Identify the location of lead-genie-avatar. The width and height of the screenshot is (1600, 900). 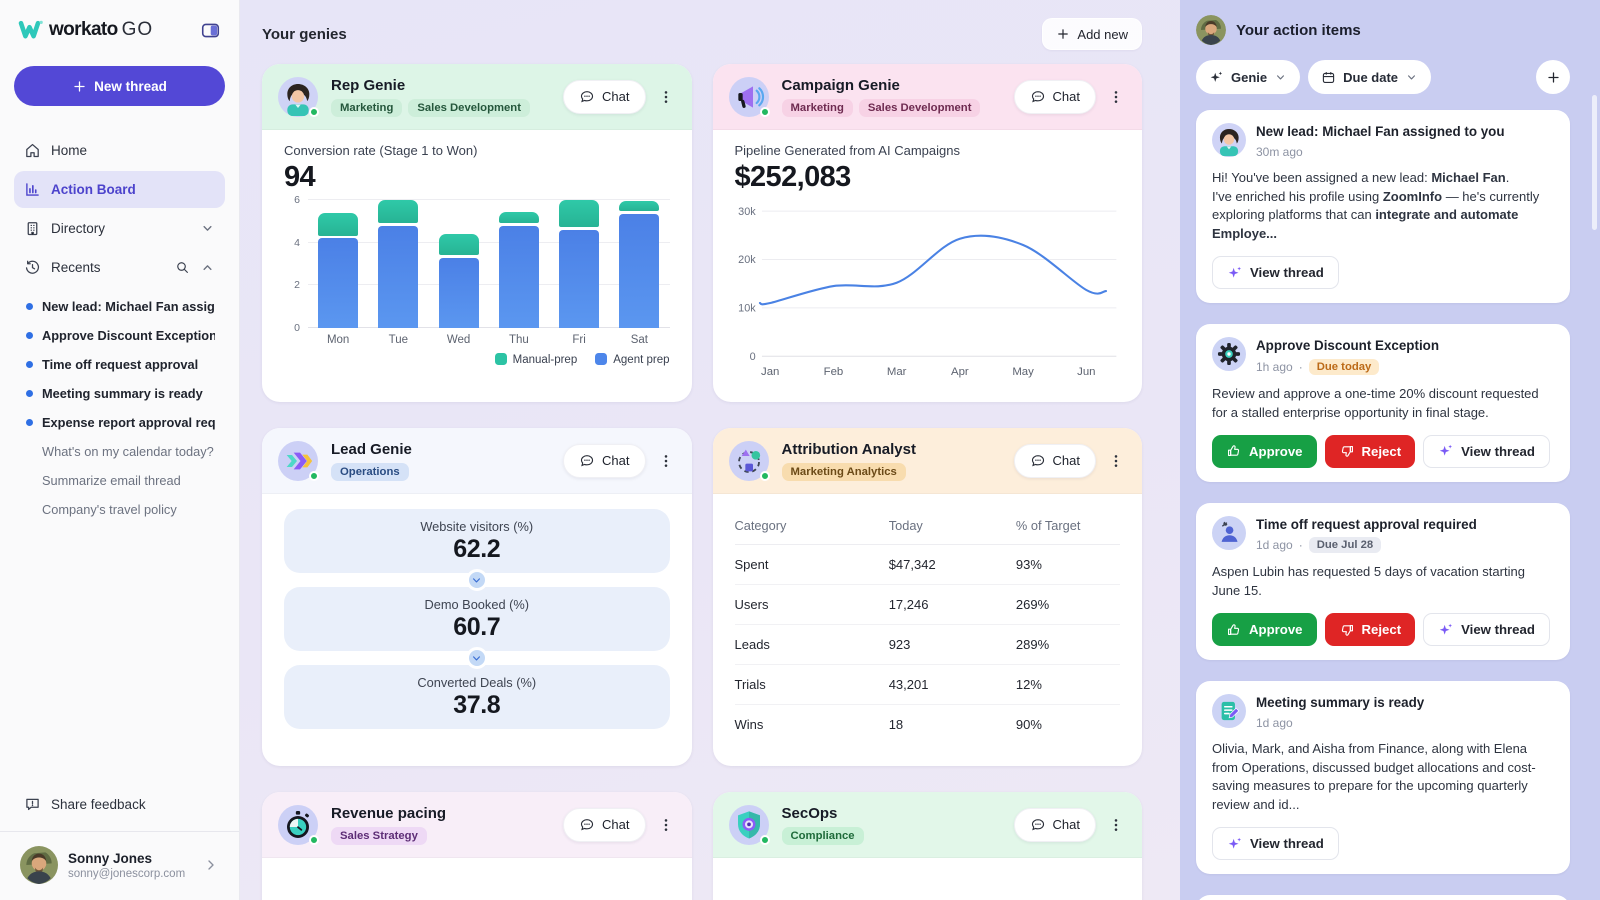
(298, 461).